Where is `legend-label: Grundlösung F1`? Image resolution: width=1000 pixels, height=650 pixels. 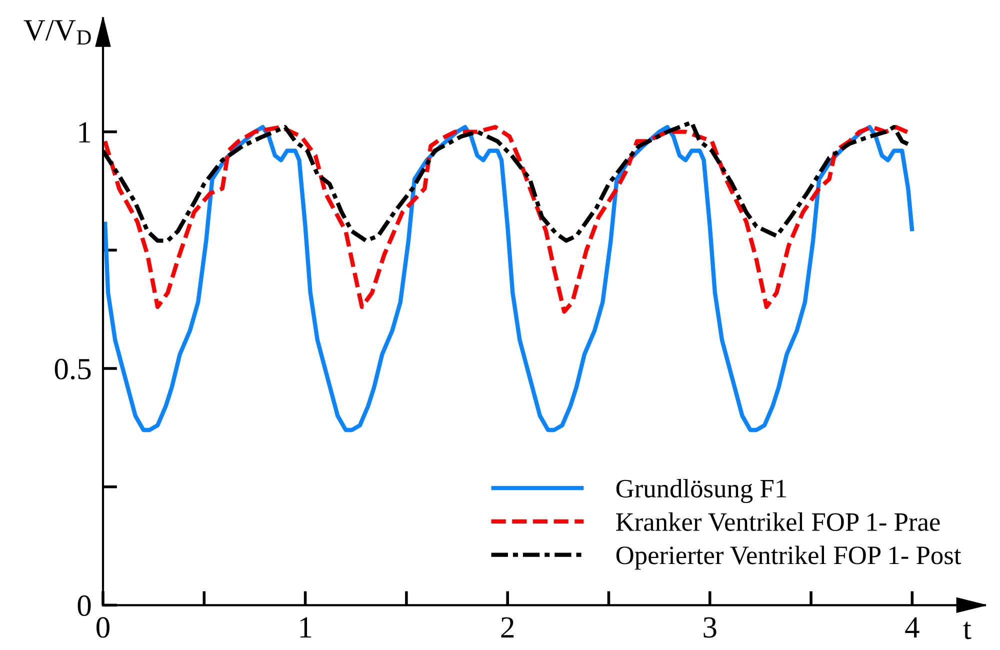 legend-label: Grundlösung F1 is located at coordinates (701, 491).